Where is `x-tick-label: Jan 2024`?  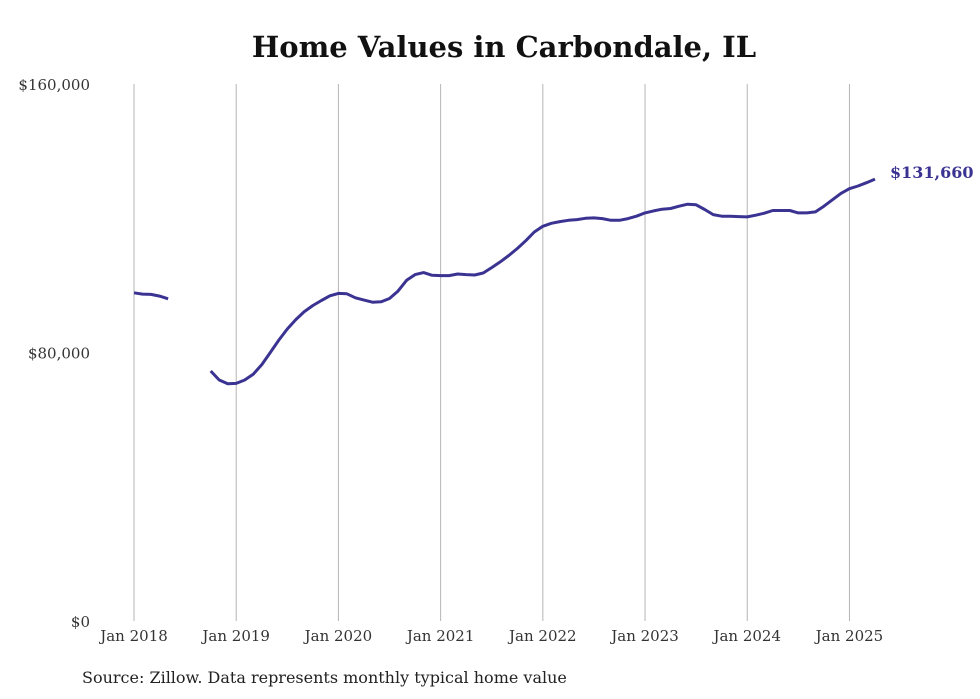 x-tick-label: Jan 2024 is located at coordinates (746, 636).